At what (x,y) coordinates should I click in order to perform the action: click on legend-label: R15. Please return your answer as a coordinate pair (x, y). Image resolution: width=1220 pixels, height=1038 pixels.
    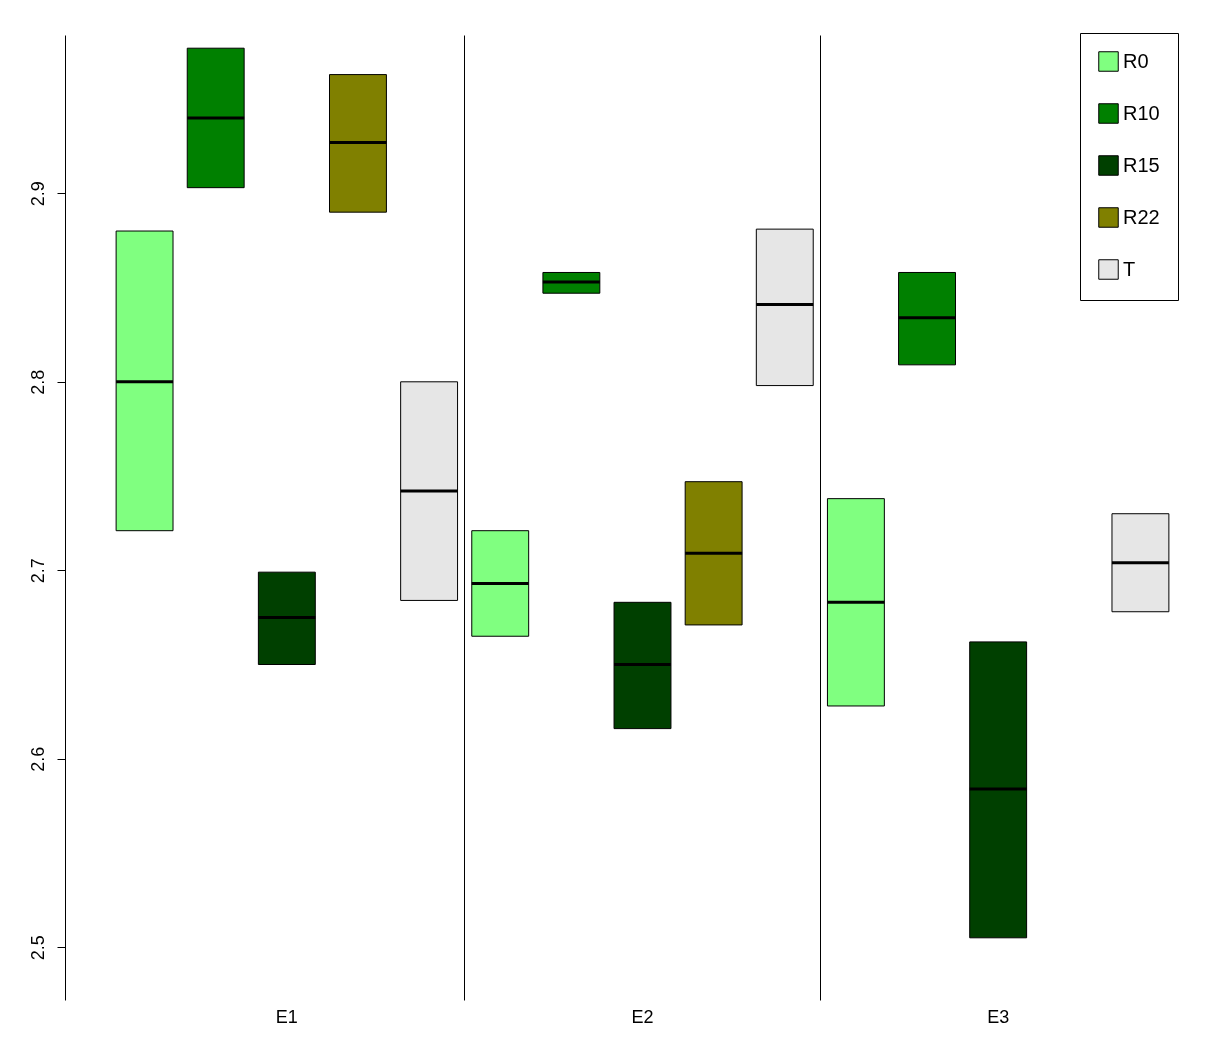
    Looking at the image, I should click on (1141, 164).